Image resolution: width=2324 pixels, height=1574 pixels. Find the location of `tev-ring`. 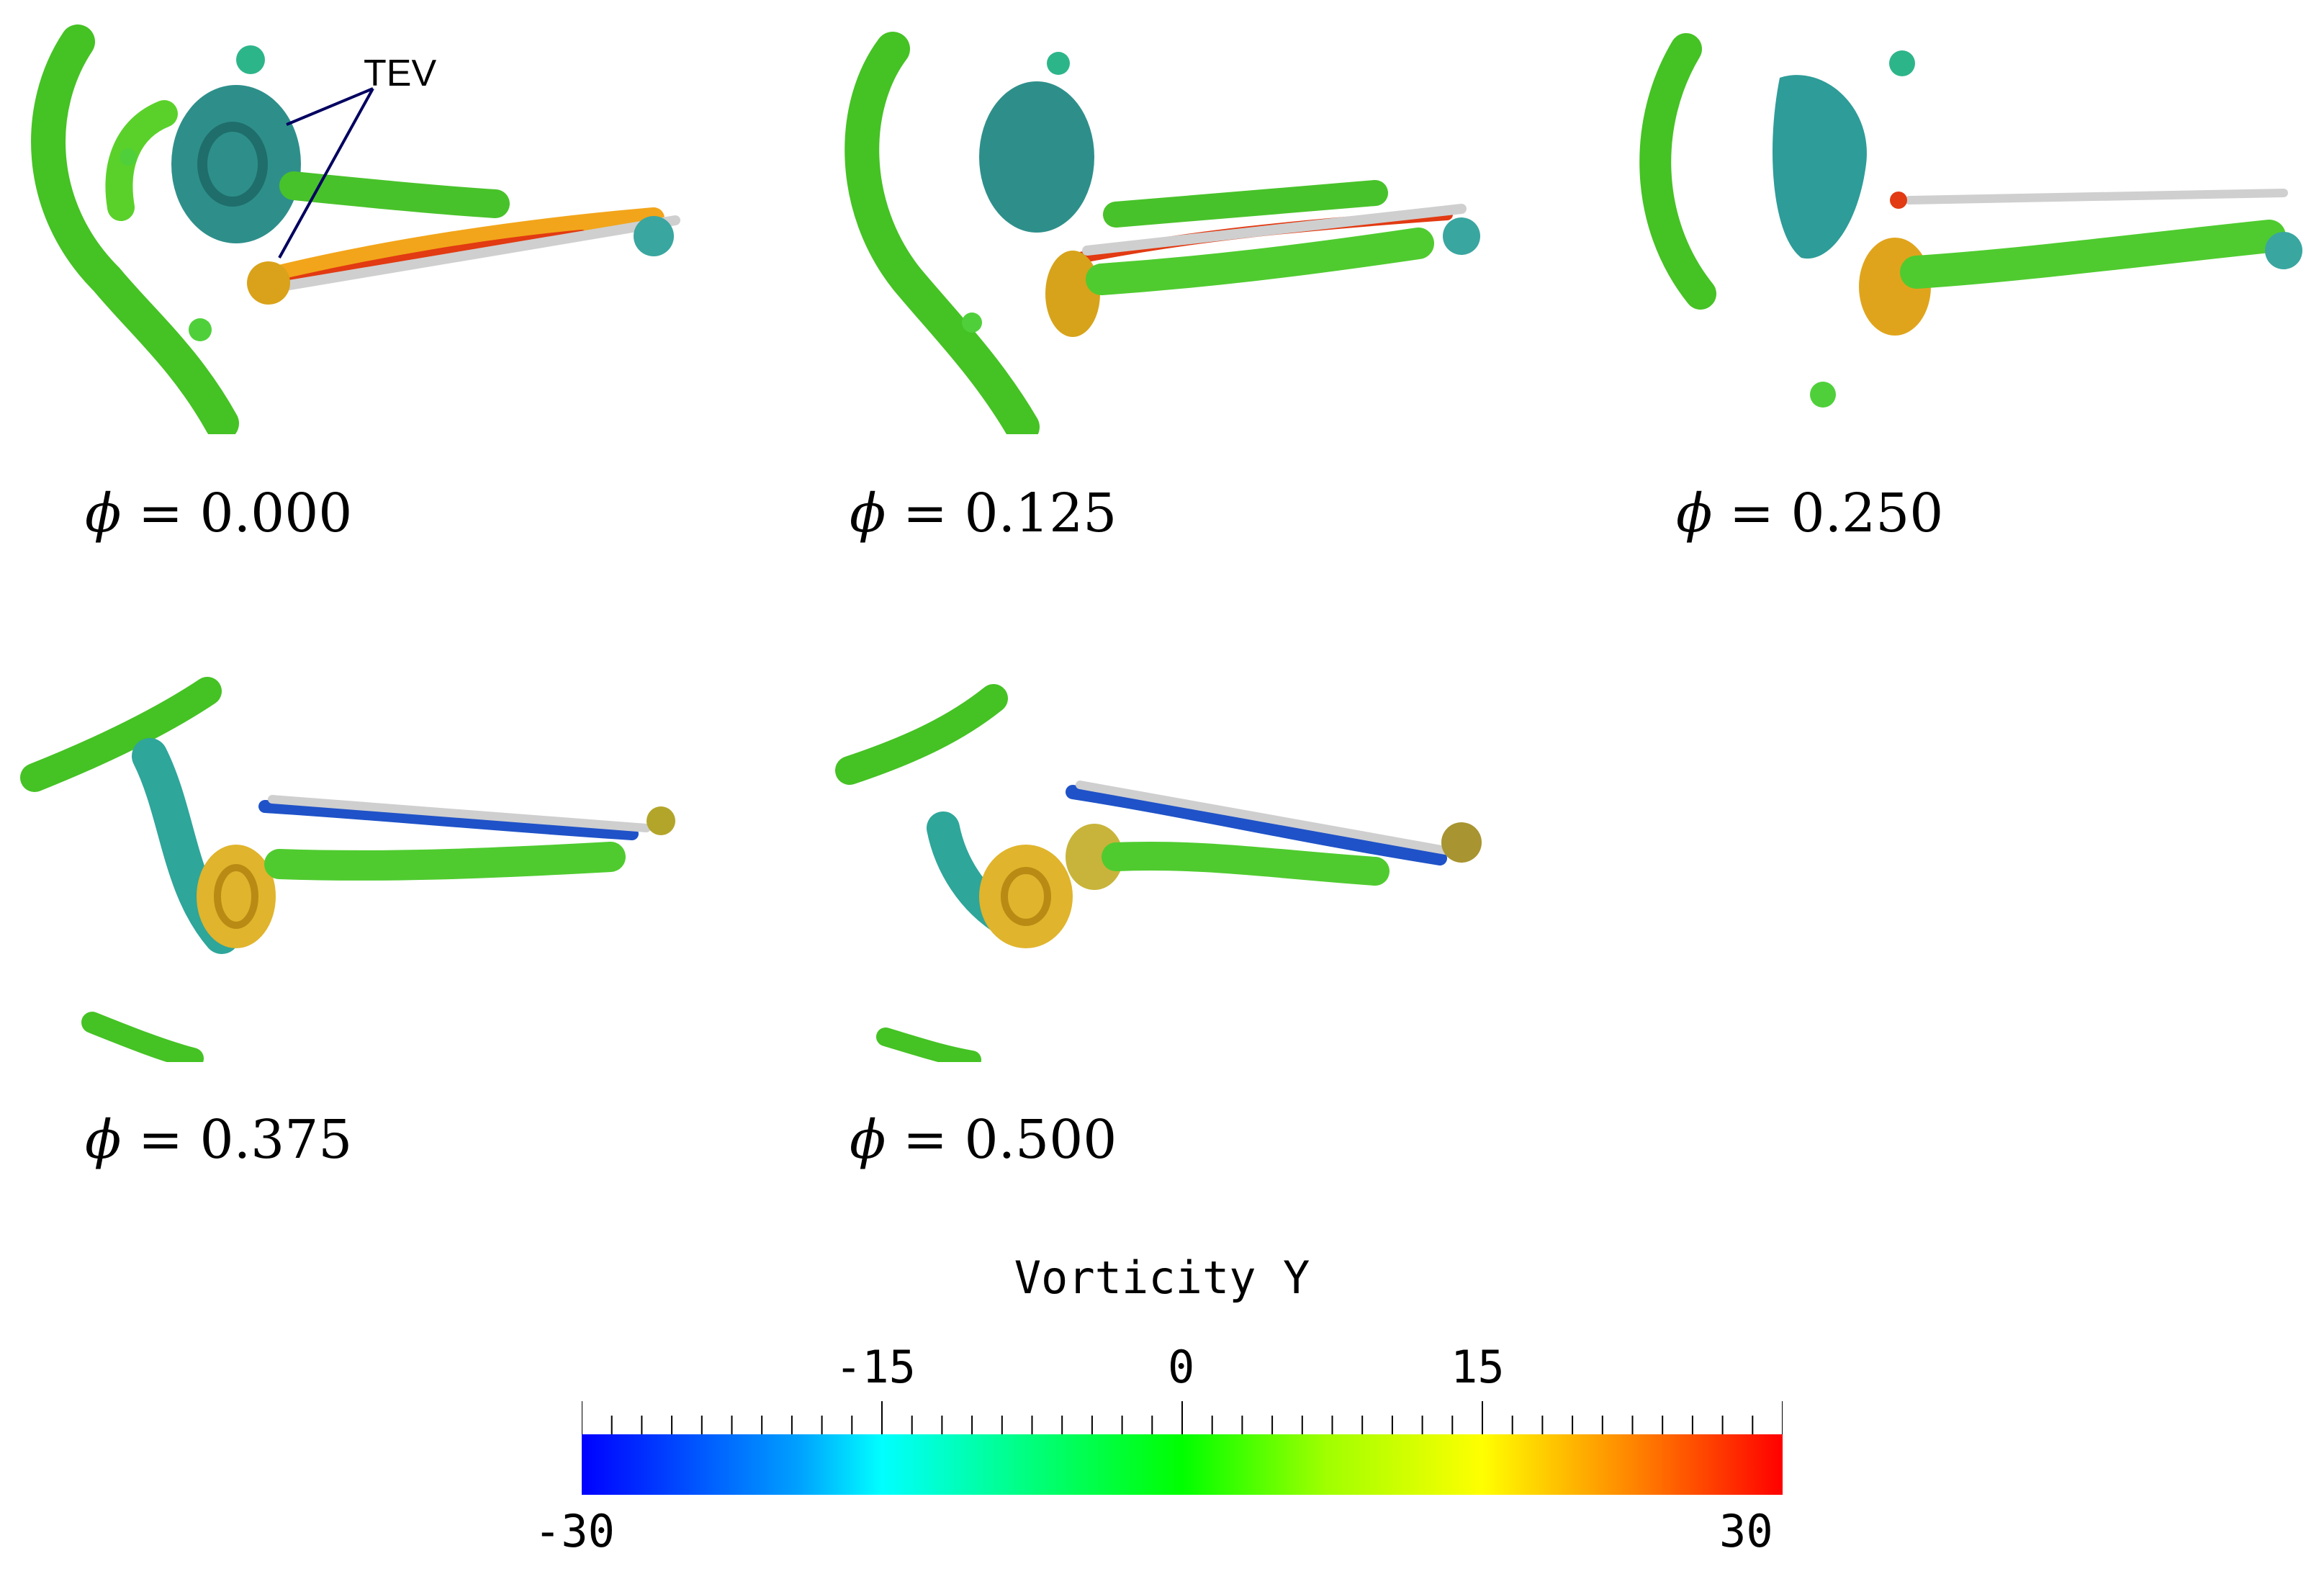

tev-ring is located at coordinates (232, 165).